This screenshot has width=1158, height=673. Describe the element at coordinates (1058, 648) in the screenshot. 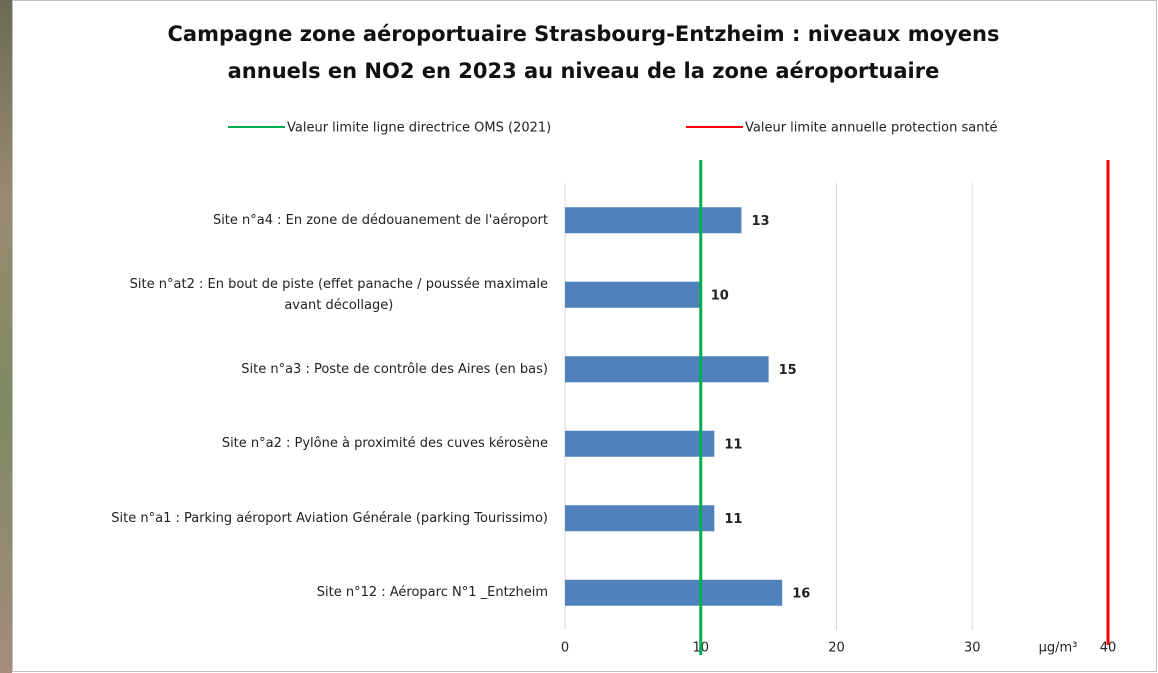

I see `unit-label: µg/m³` at that location.